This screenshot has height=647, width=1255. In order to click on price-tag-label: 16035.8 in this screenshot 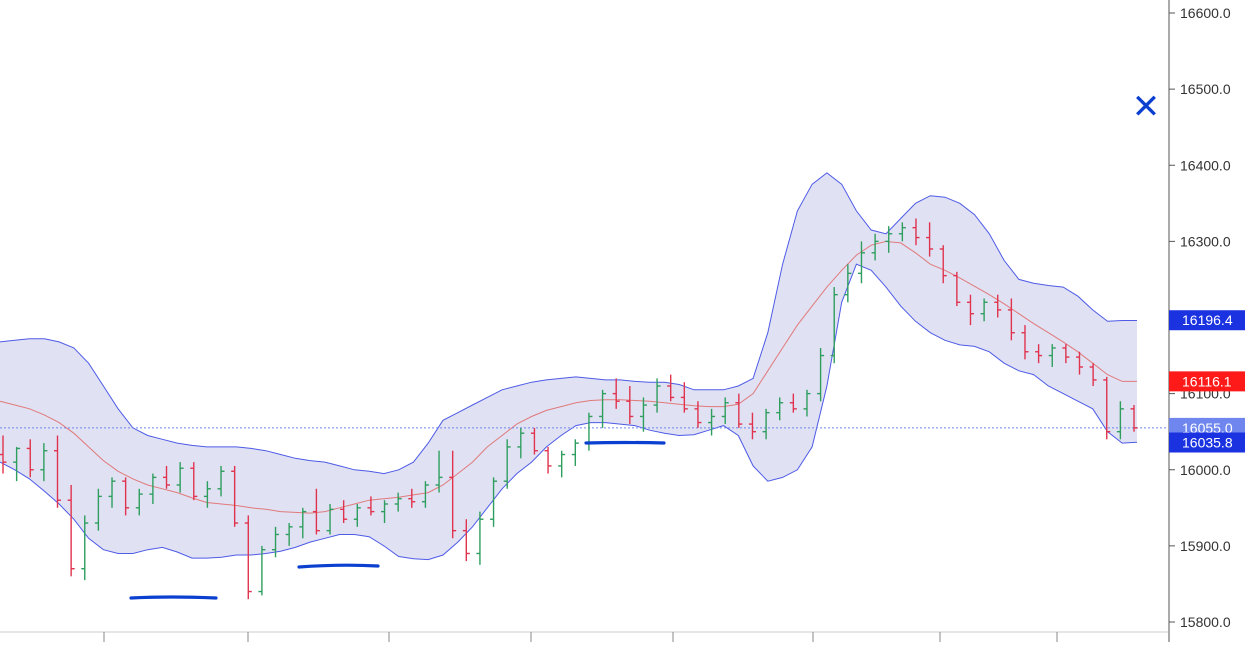, I will do `click(1207, 442)`.